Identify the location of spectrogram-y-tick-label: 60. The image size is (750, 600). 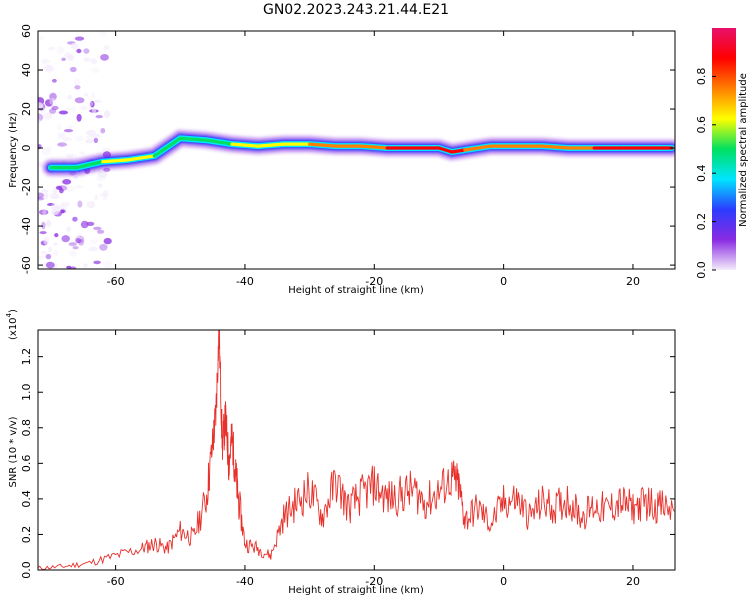
(26, 31).